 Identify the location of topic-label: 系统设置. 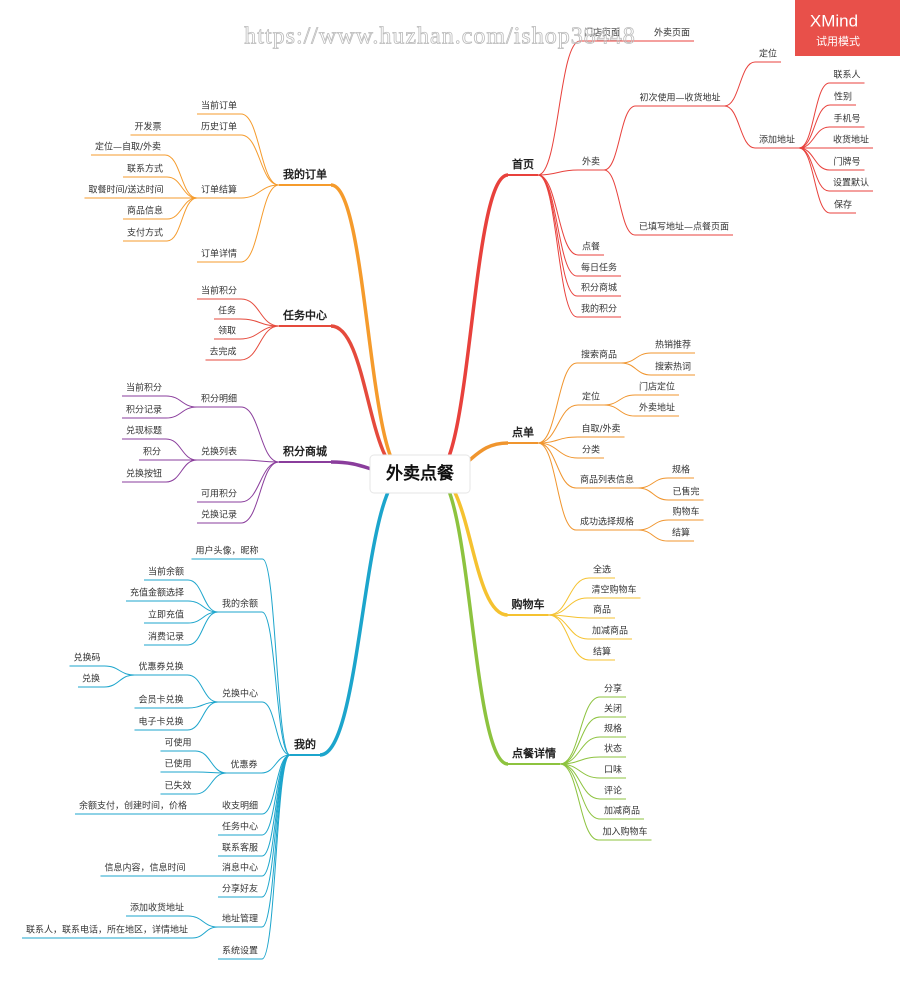
(240, 951).